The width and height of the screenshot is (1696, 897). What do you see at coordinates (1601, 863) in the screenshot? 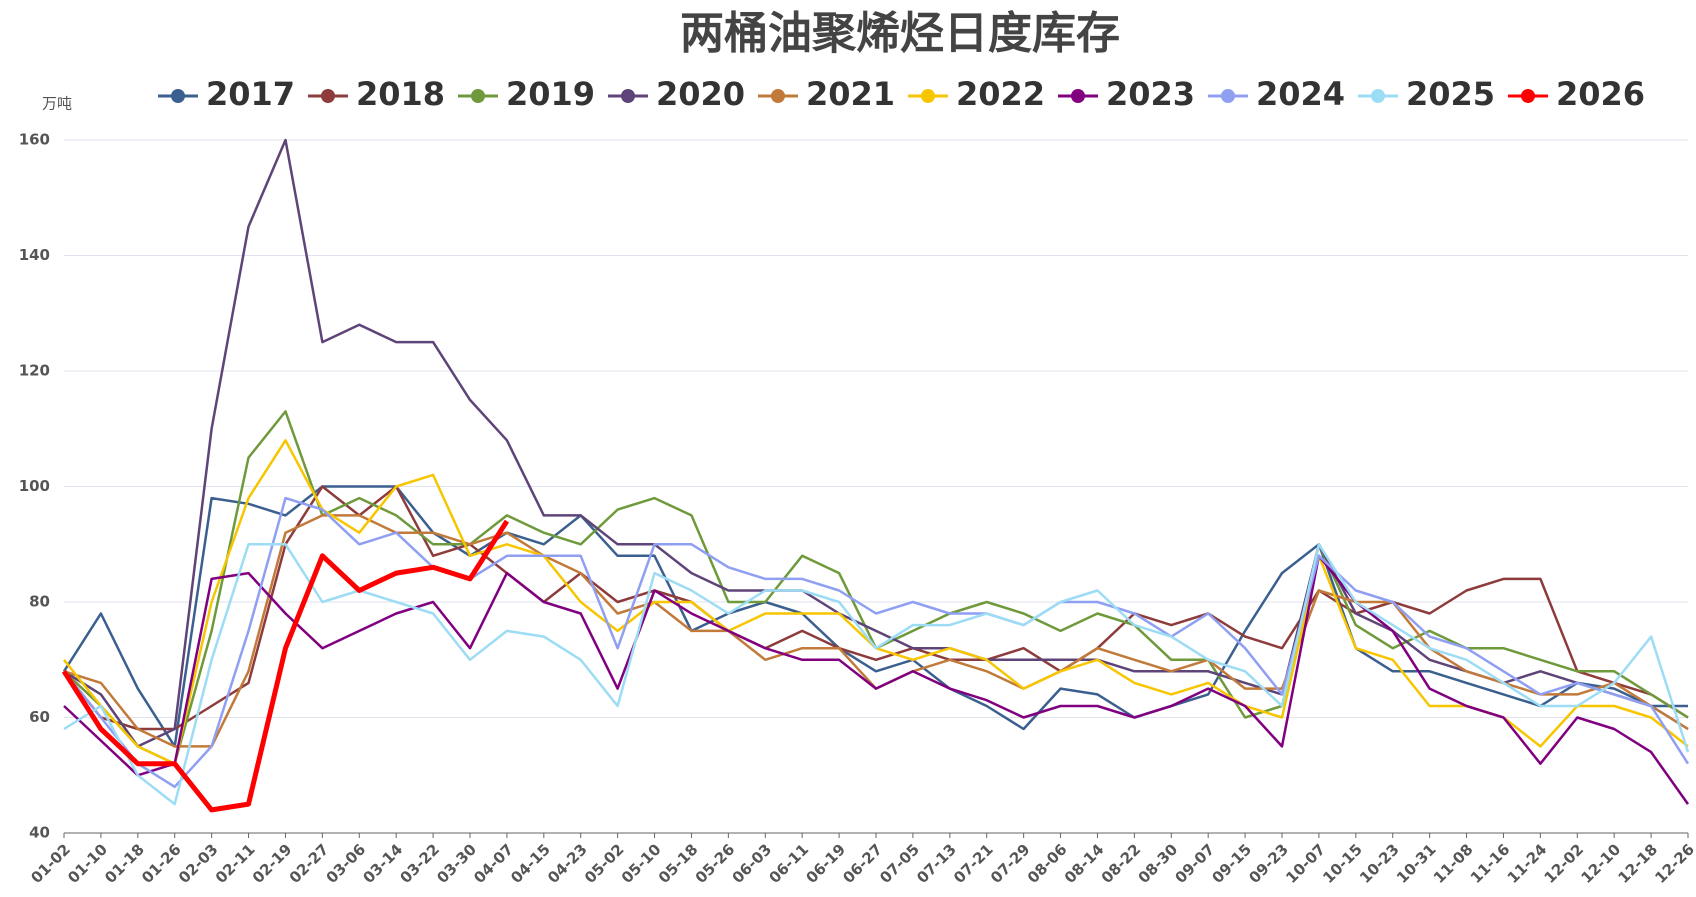
I see `x-tick-label: 12-10` at bounding box center [1601, 863].